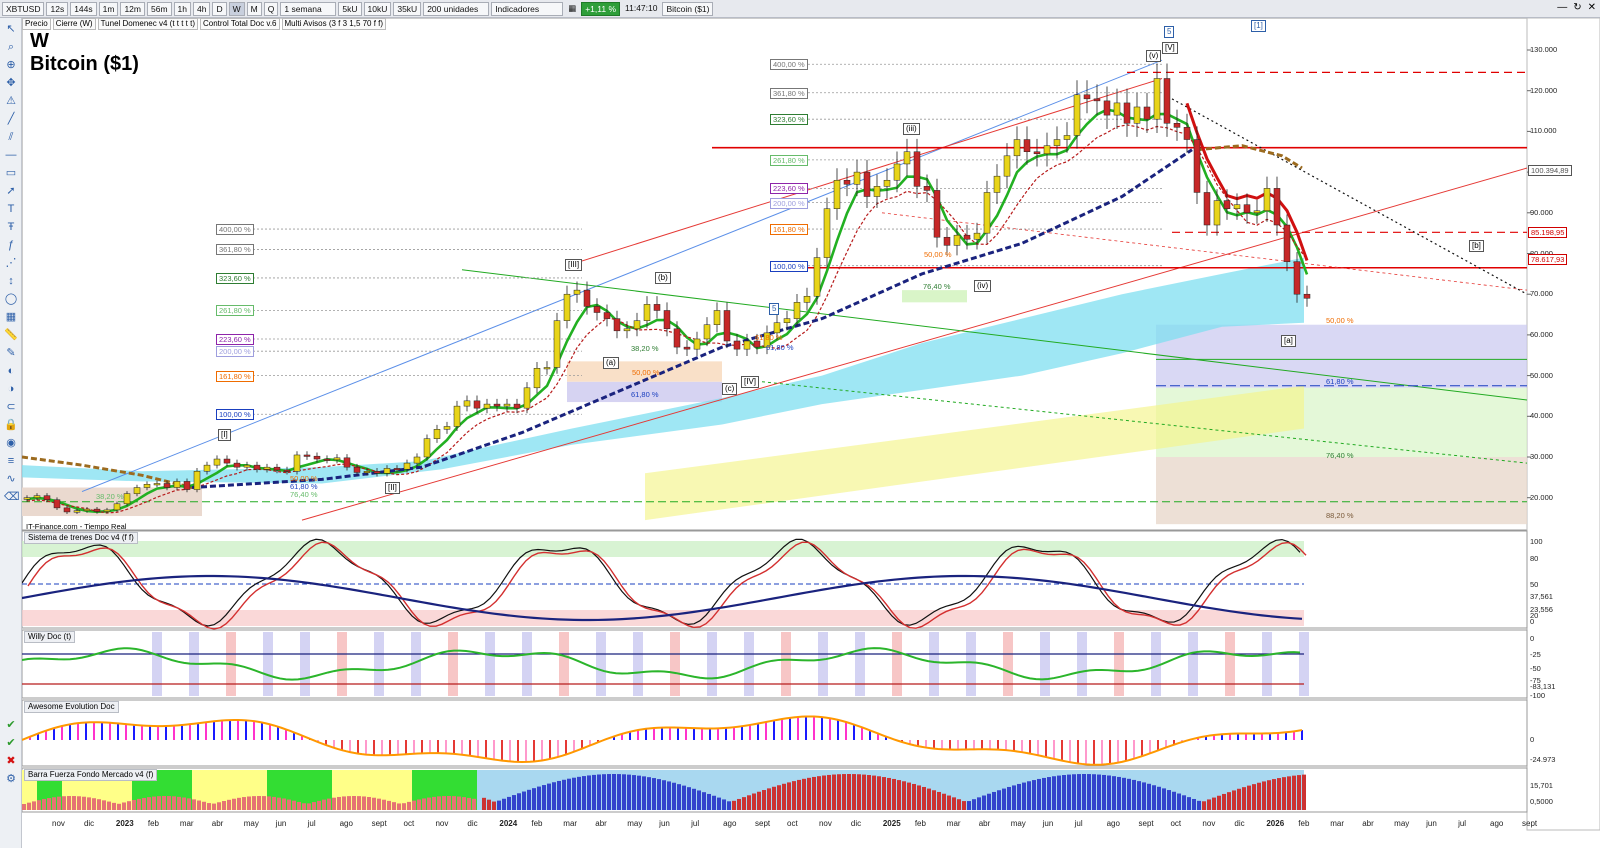 This screenshot has height=862, width=1600. What do you see at coordinates (11, 173) in the screenshot?
I see `rectangle-icon: ▭` at bounding box center [11, 173].